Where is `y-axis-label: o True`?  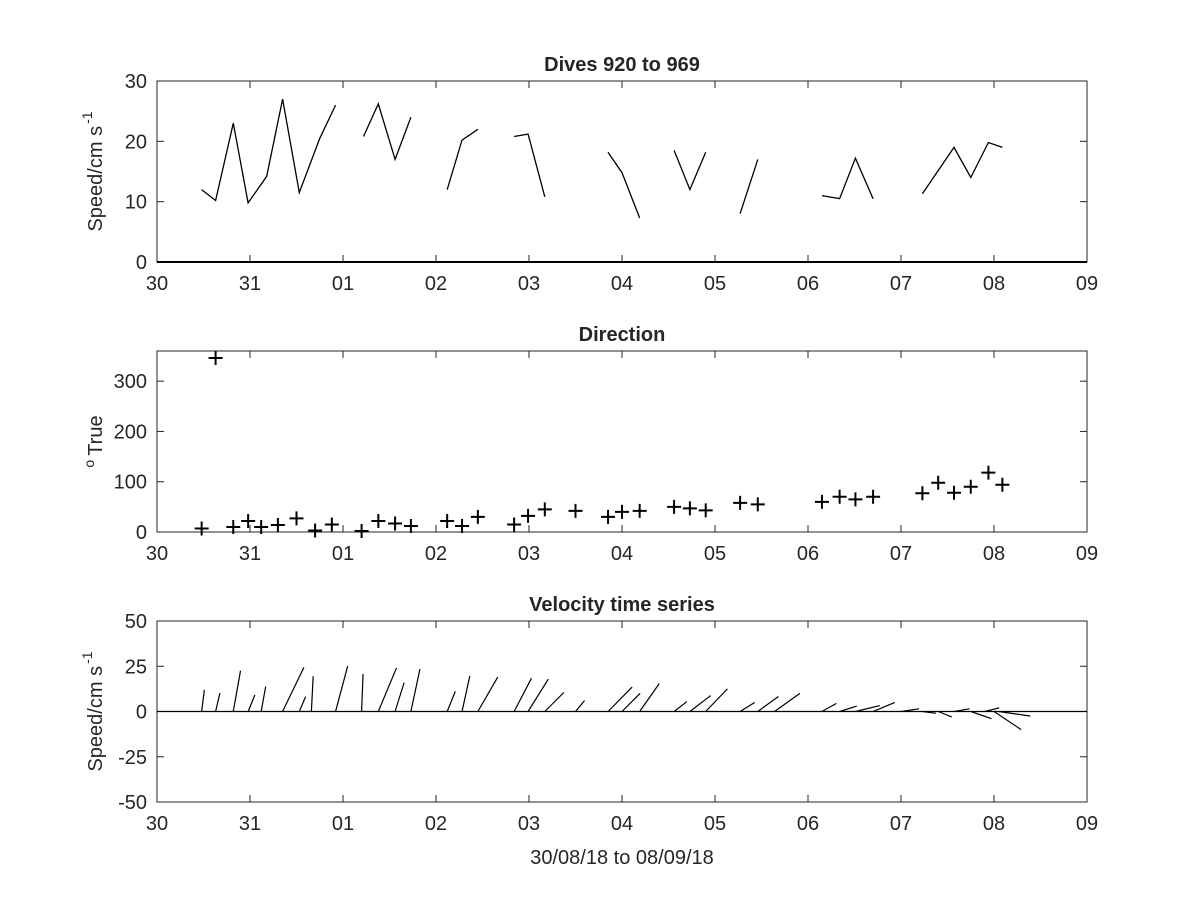 y-axis-label: o True is located at coordinates (94, 441).